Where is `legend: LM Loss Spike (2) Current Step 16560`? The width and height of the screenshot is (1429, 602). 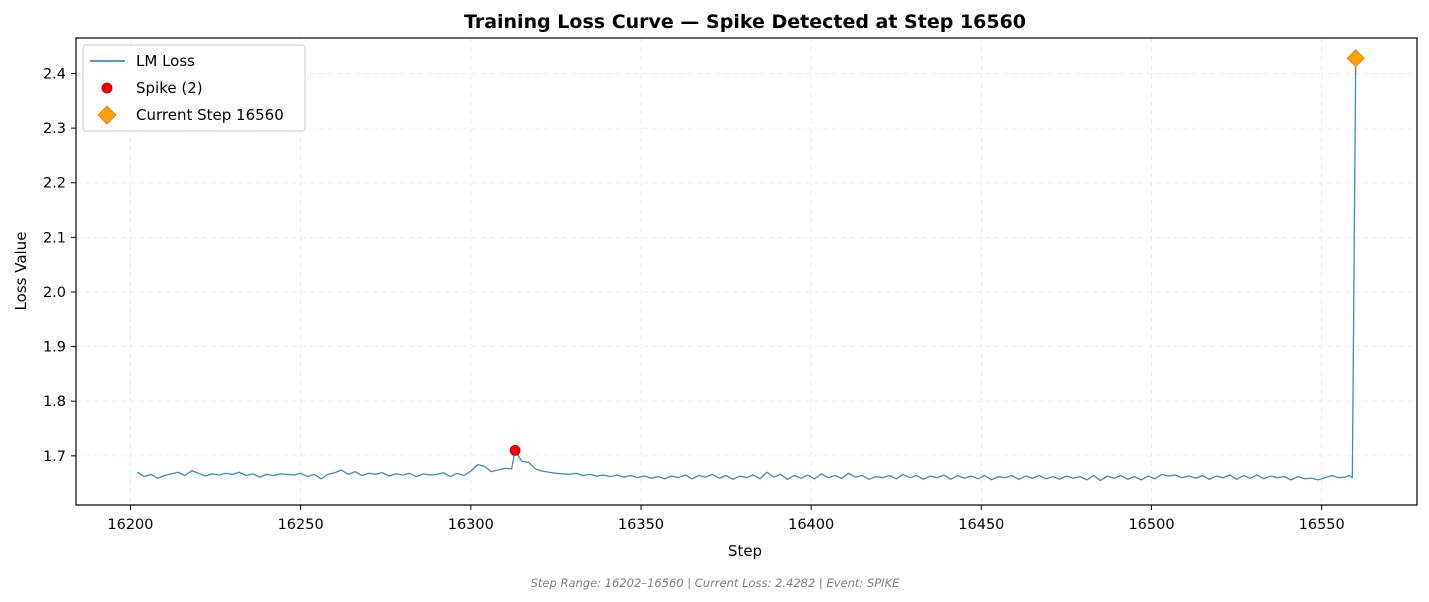 legend: LM Loss Spike (2) Current Step 16560 is located at coordinates (194, 88).